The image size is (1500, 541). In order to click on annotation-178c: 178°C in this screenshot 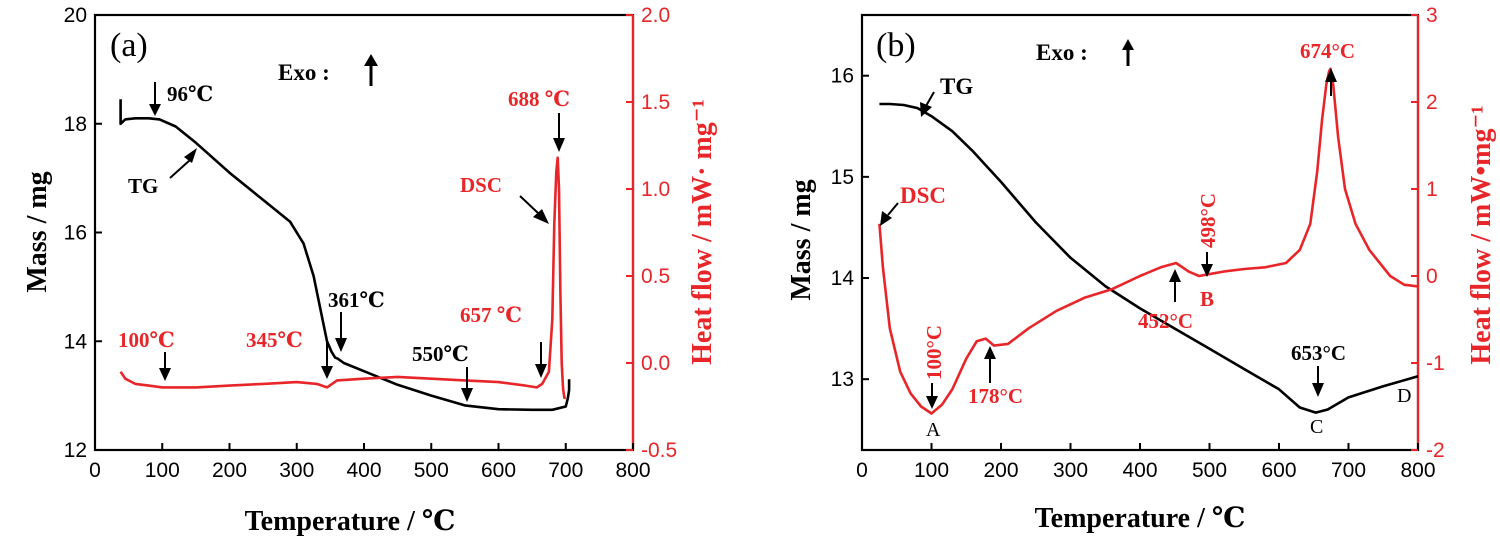, I will do `click(995, 396)`.